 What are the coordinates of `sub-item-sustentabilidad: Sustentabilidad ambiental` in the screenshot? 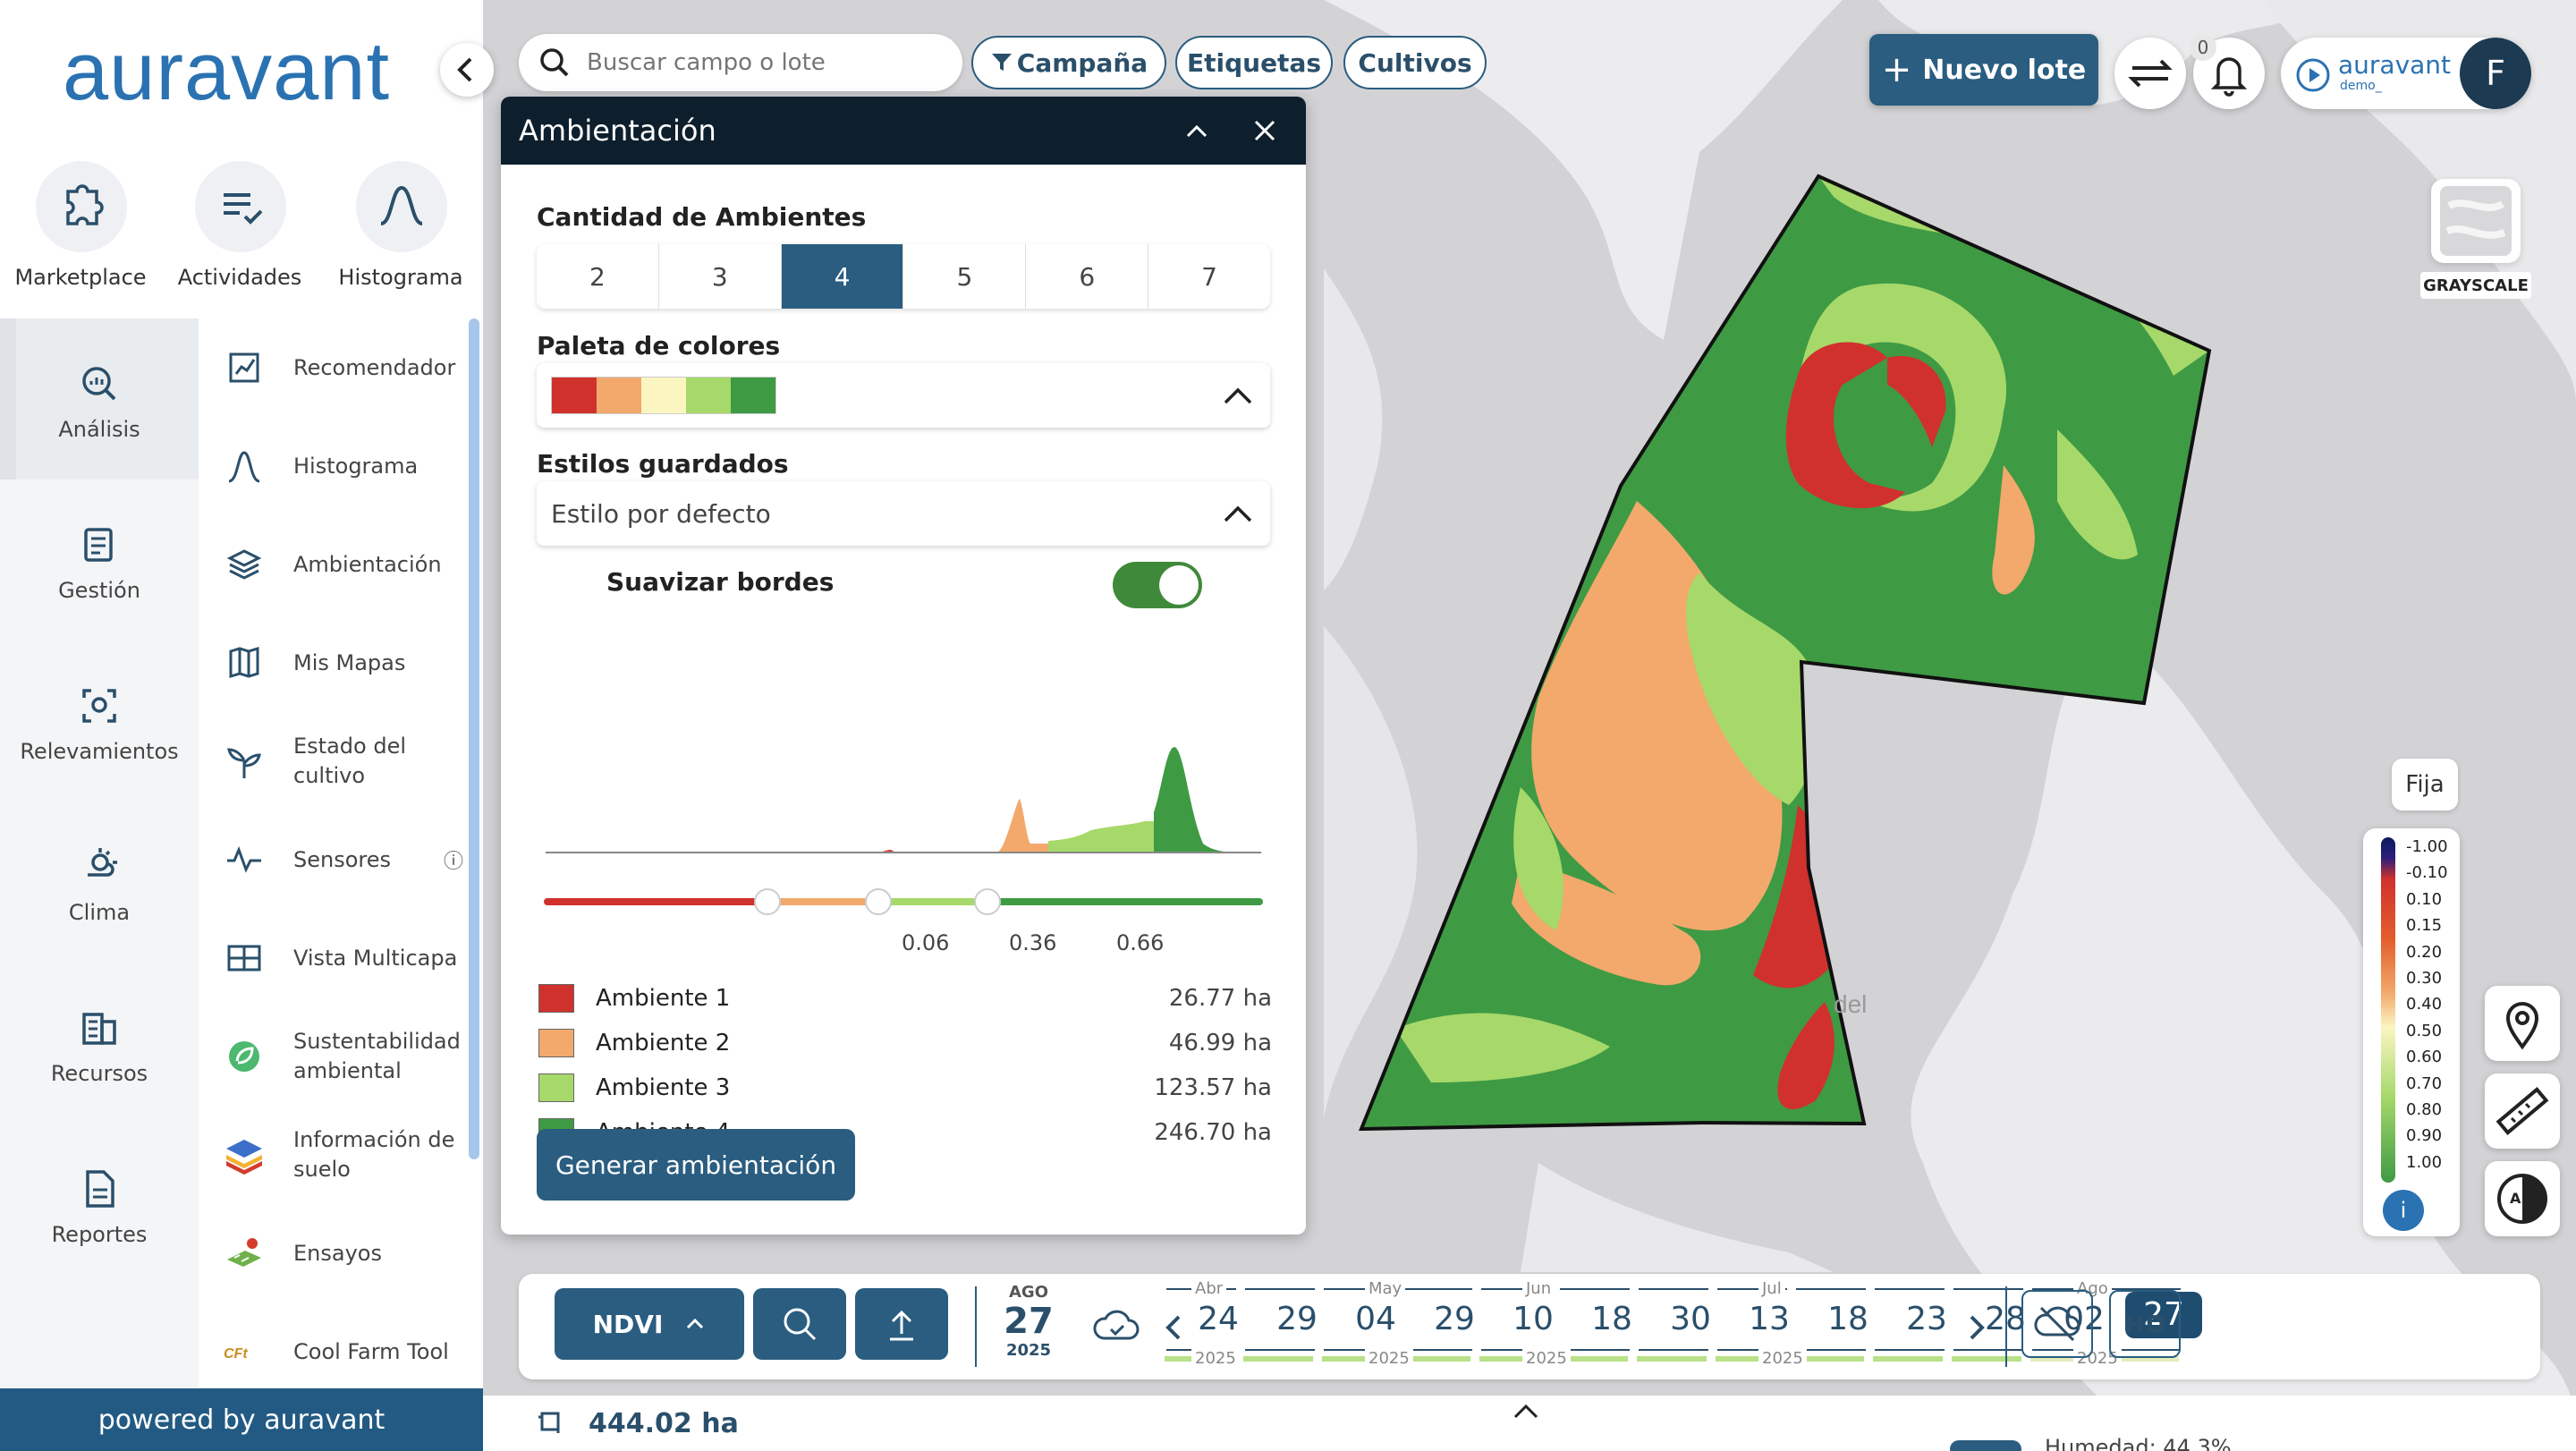 It's located at (342, 1056).